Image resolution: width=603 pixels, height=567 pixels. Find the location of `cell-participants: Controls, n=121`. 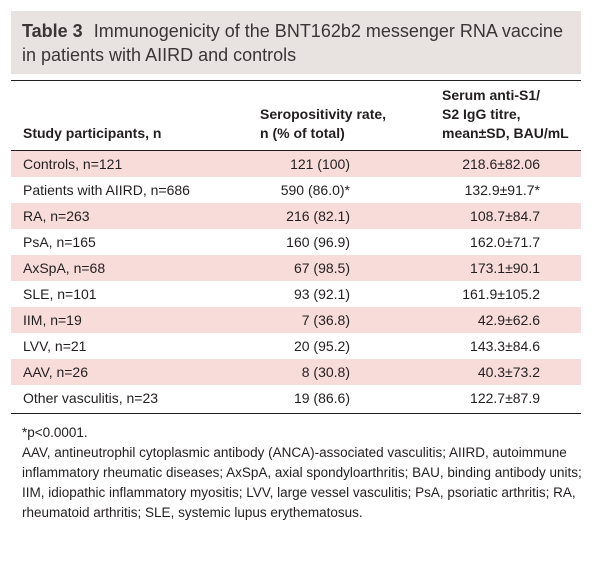

cell-participants: Controls, n=121 is located at coordinates (73, 164).